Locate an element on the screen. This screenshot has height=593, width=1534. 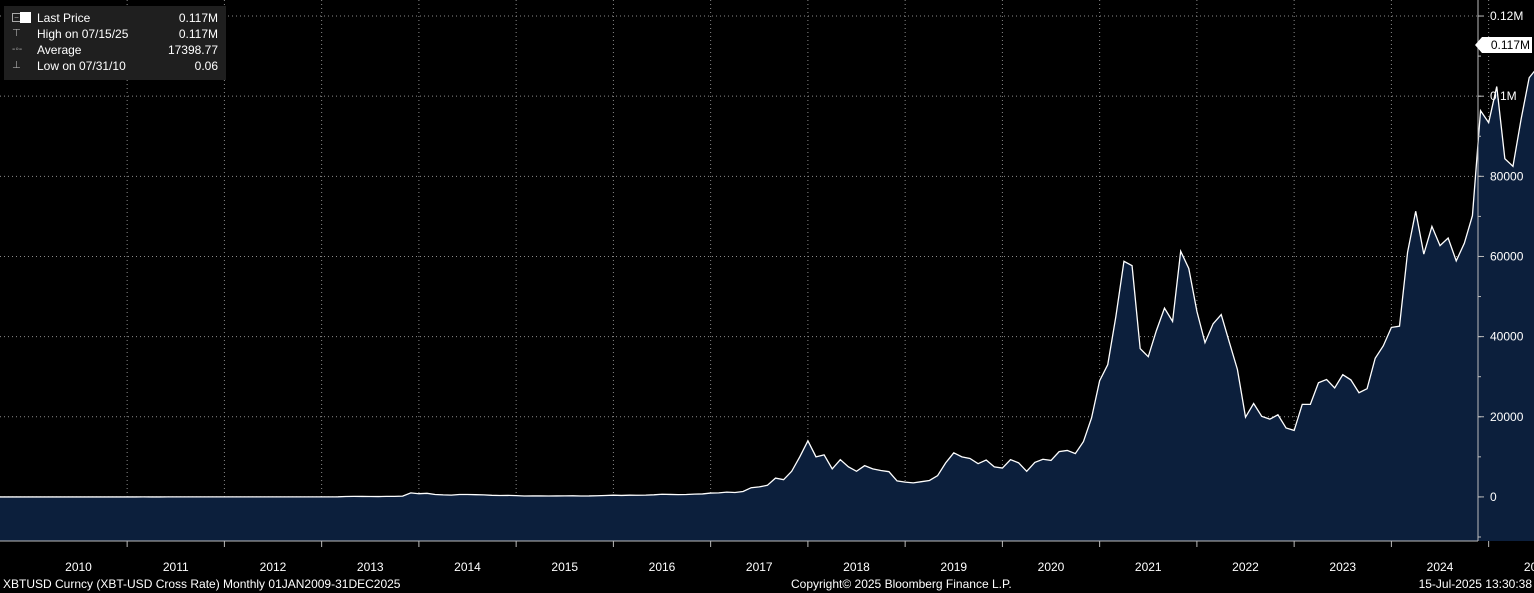
legend-last-price-value: 0.117M is located at coordinates (198, 18).